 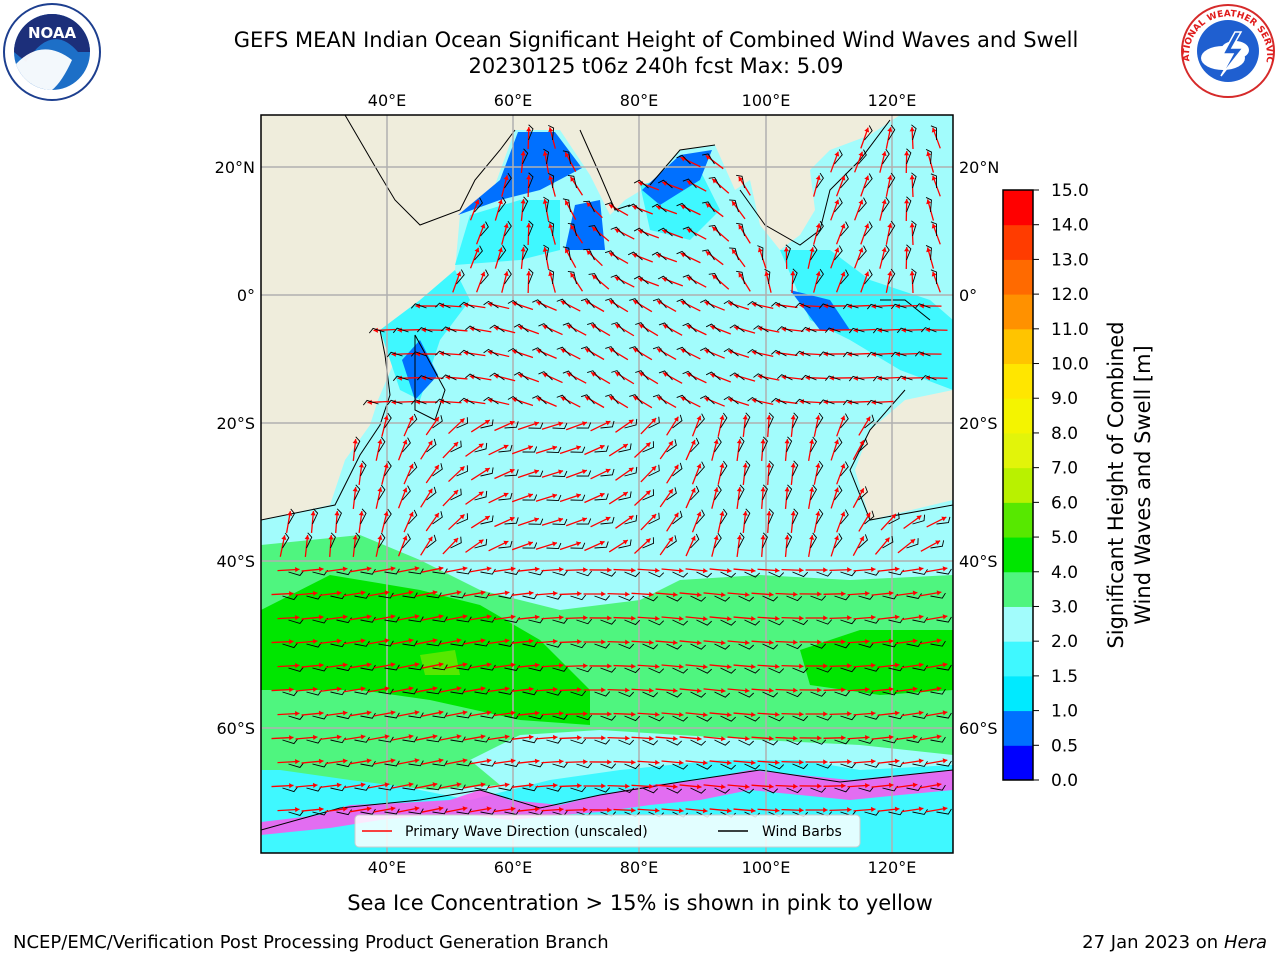 What do you see at coordinates (1064, 399) in the screenshot?
I see `colorbar-tick-label: 9.0` at bounding box center [1064, 399].